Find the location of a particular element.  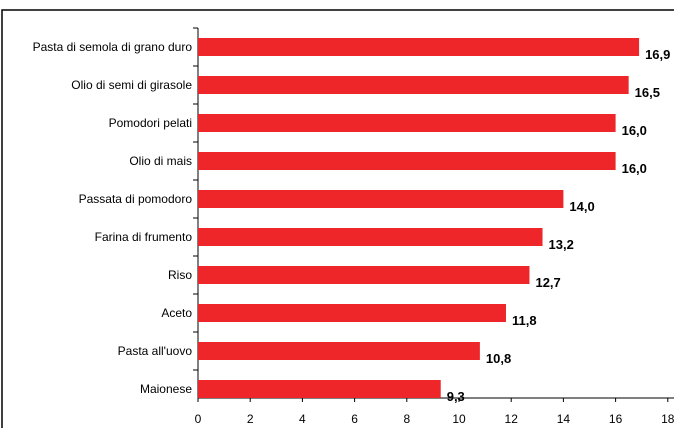

x-tick-label: 10 is located at coordinates (459, 419).